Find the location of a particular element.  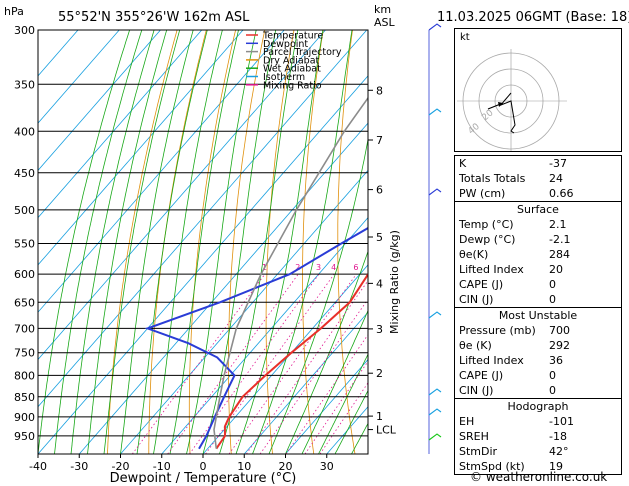

surface-row: CAPE (J) 0 is located at coordinates (507, 284).